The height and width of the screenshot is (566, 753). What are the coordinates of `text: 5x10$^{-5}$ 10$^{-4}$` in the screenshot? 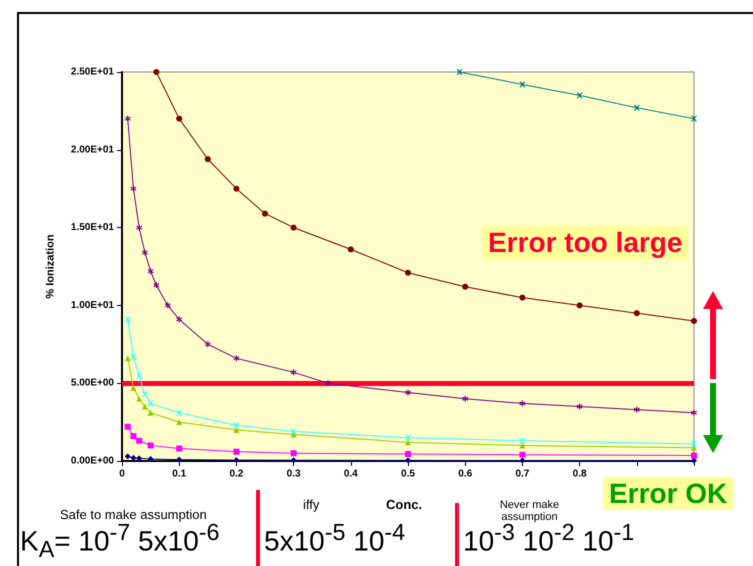 It's located at (335, 537).